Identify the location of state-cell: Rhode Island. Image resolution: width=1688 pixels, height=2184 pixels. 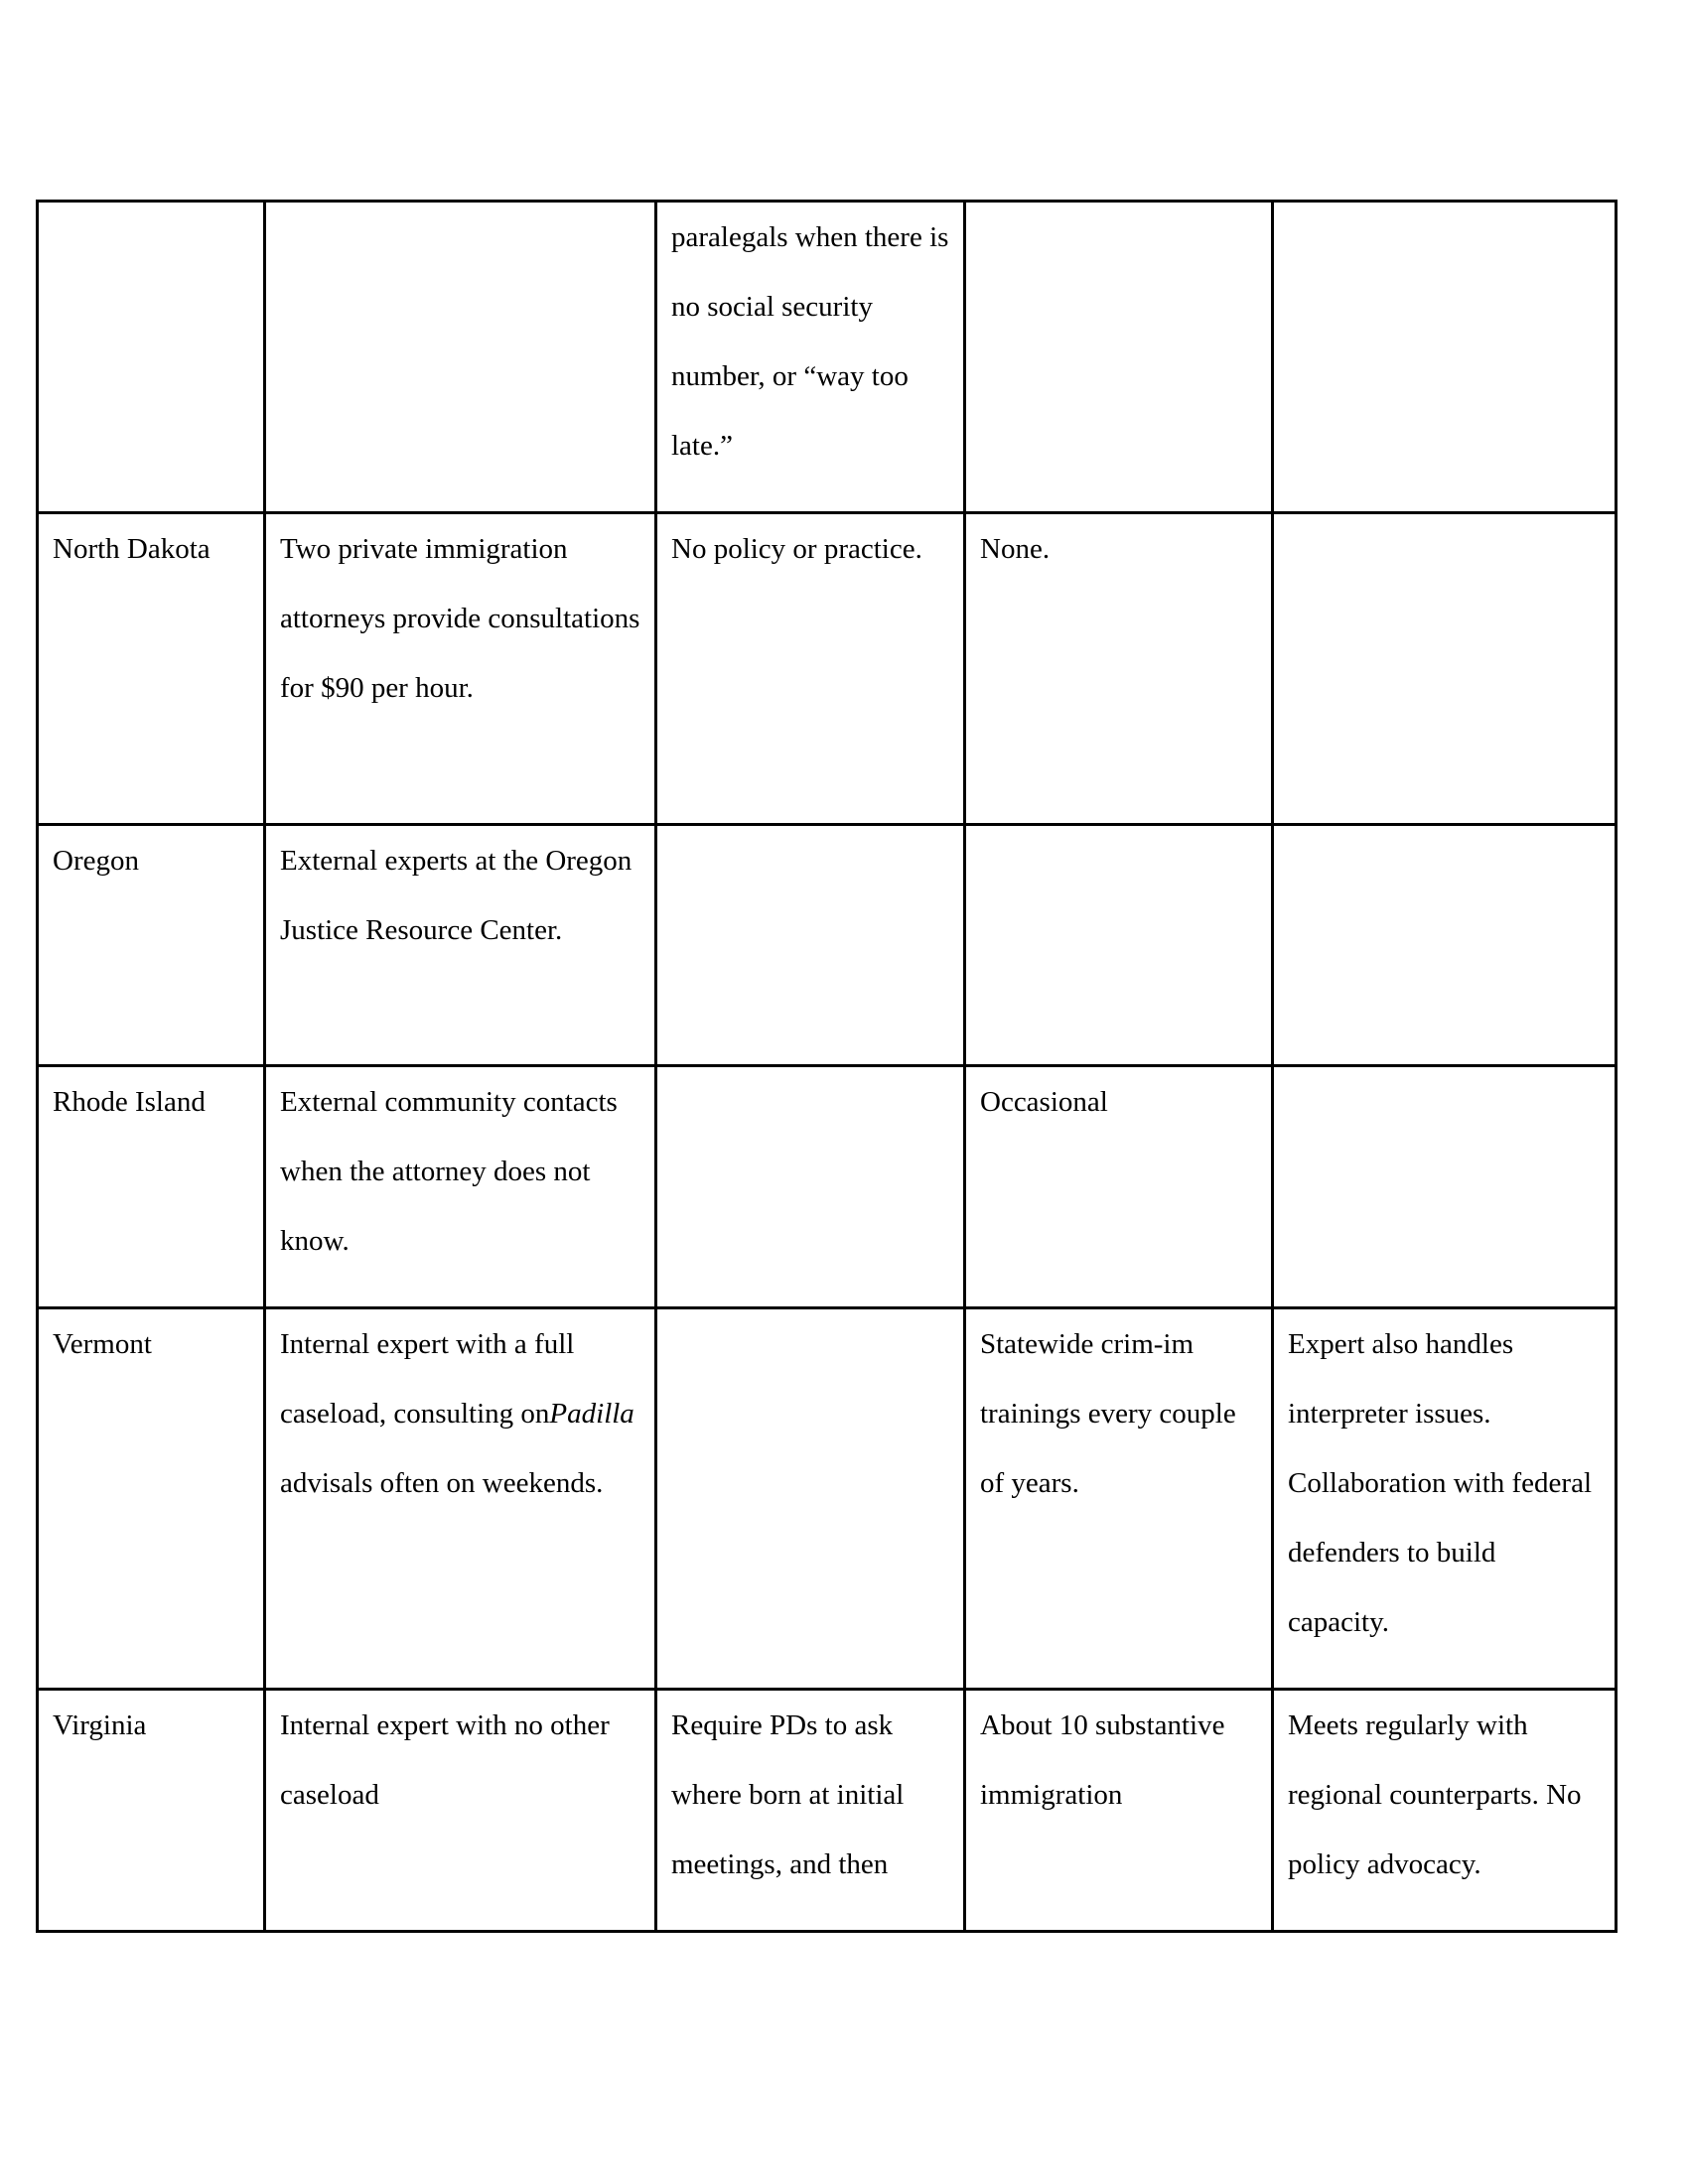
(151, 1186).